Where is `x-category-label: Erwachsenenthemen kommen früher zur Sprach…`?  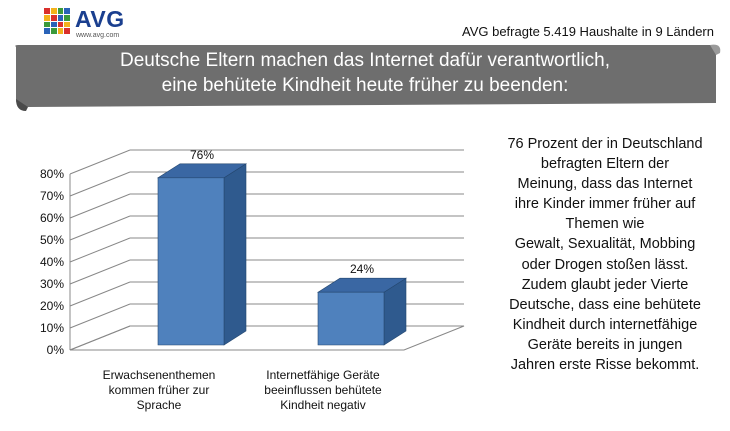 x-category-label: Erwachsenenthemen kommen früher zur Sprach… is located at coordinates (159, 390).